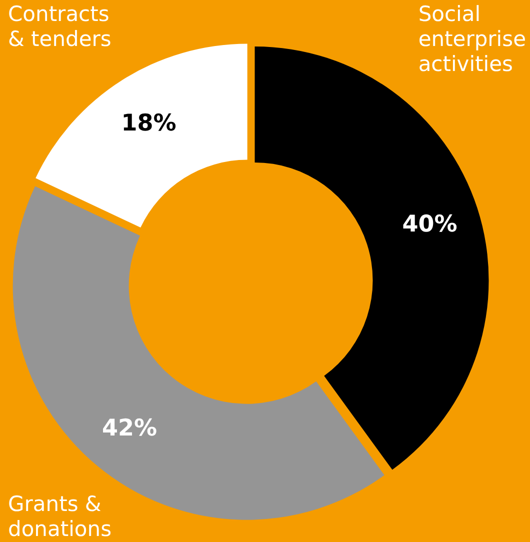 The height and width of the screenshot is (542, 530). Describe the element at coordinates (472, 39) in the screenshot. I see `slice-label: Social enterprise activities` at that location.